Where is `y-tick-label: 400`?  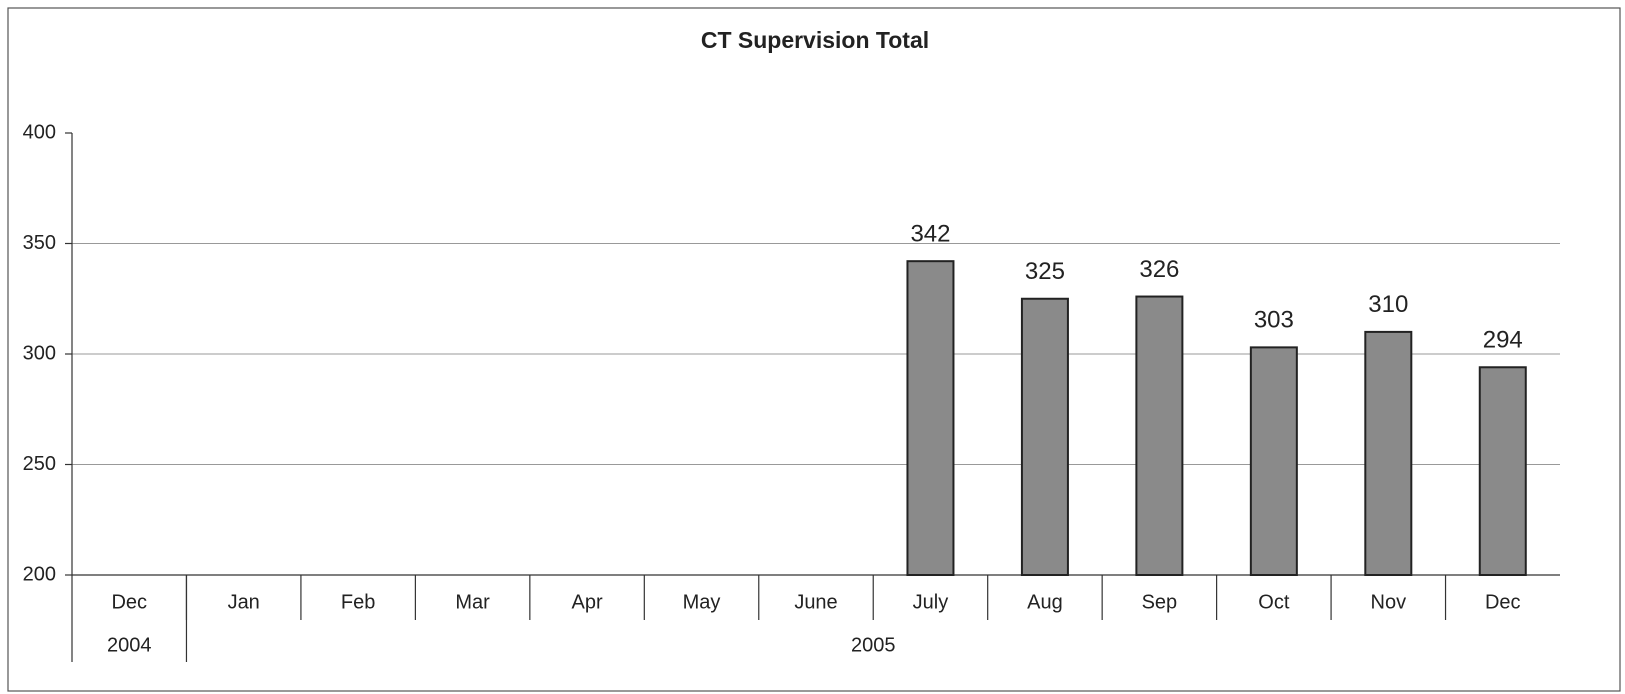 y-tick-label: 400 is located at coordinates (39, 132).